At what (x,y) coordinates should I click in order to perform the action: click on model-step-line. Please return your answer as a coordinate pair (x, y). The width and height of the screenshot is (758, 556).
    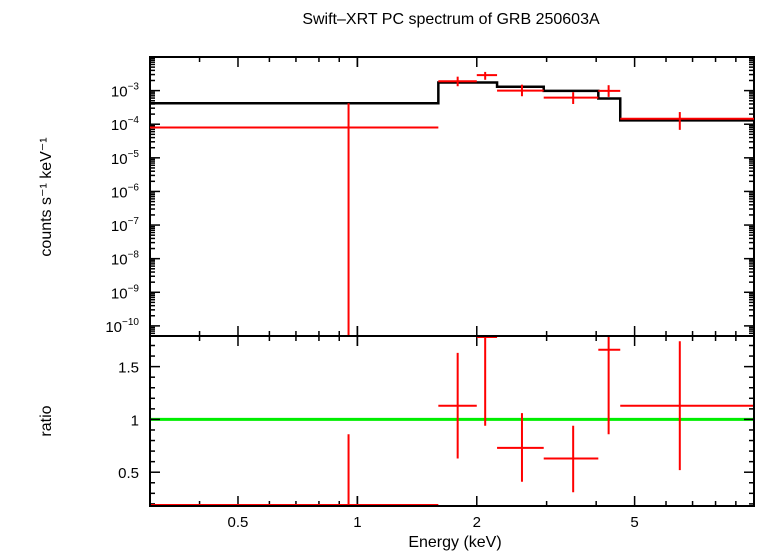
    Looking at the image, I should click on (452, 101).